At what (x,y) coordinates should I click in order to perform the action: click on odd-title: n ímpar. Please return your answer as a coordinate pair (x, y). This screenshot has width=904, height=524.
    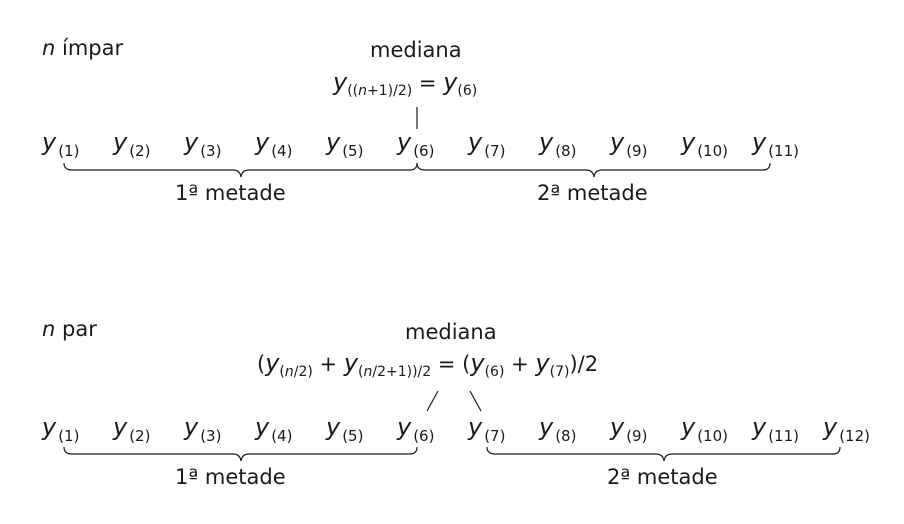
    Looking at the image, I should click on (82, 48).